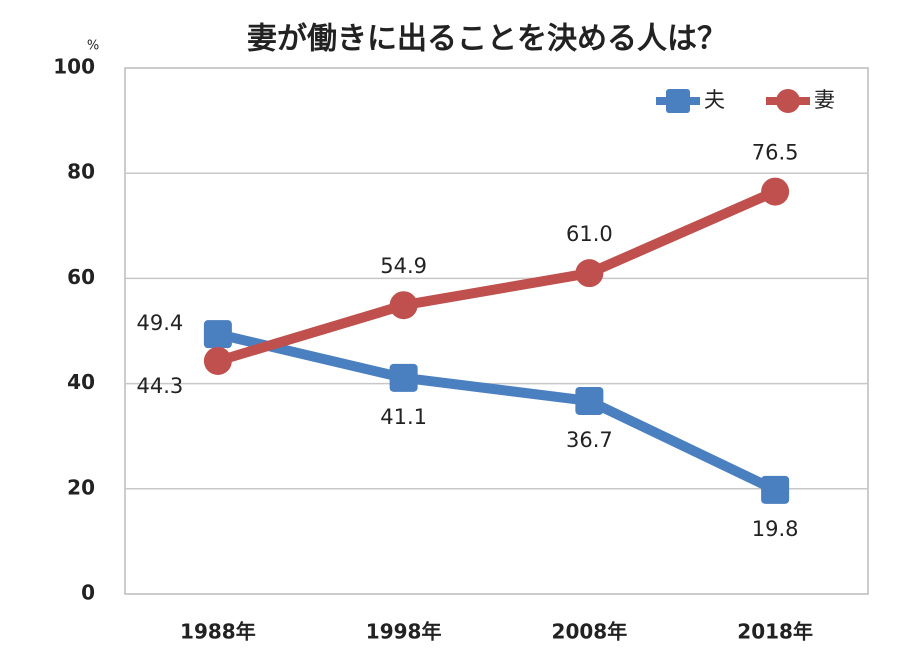  I want to click on y-unit: %, so click(93, 46).